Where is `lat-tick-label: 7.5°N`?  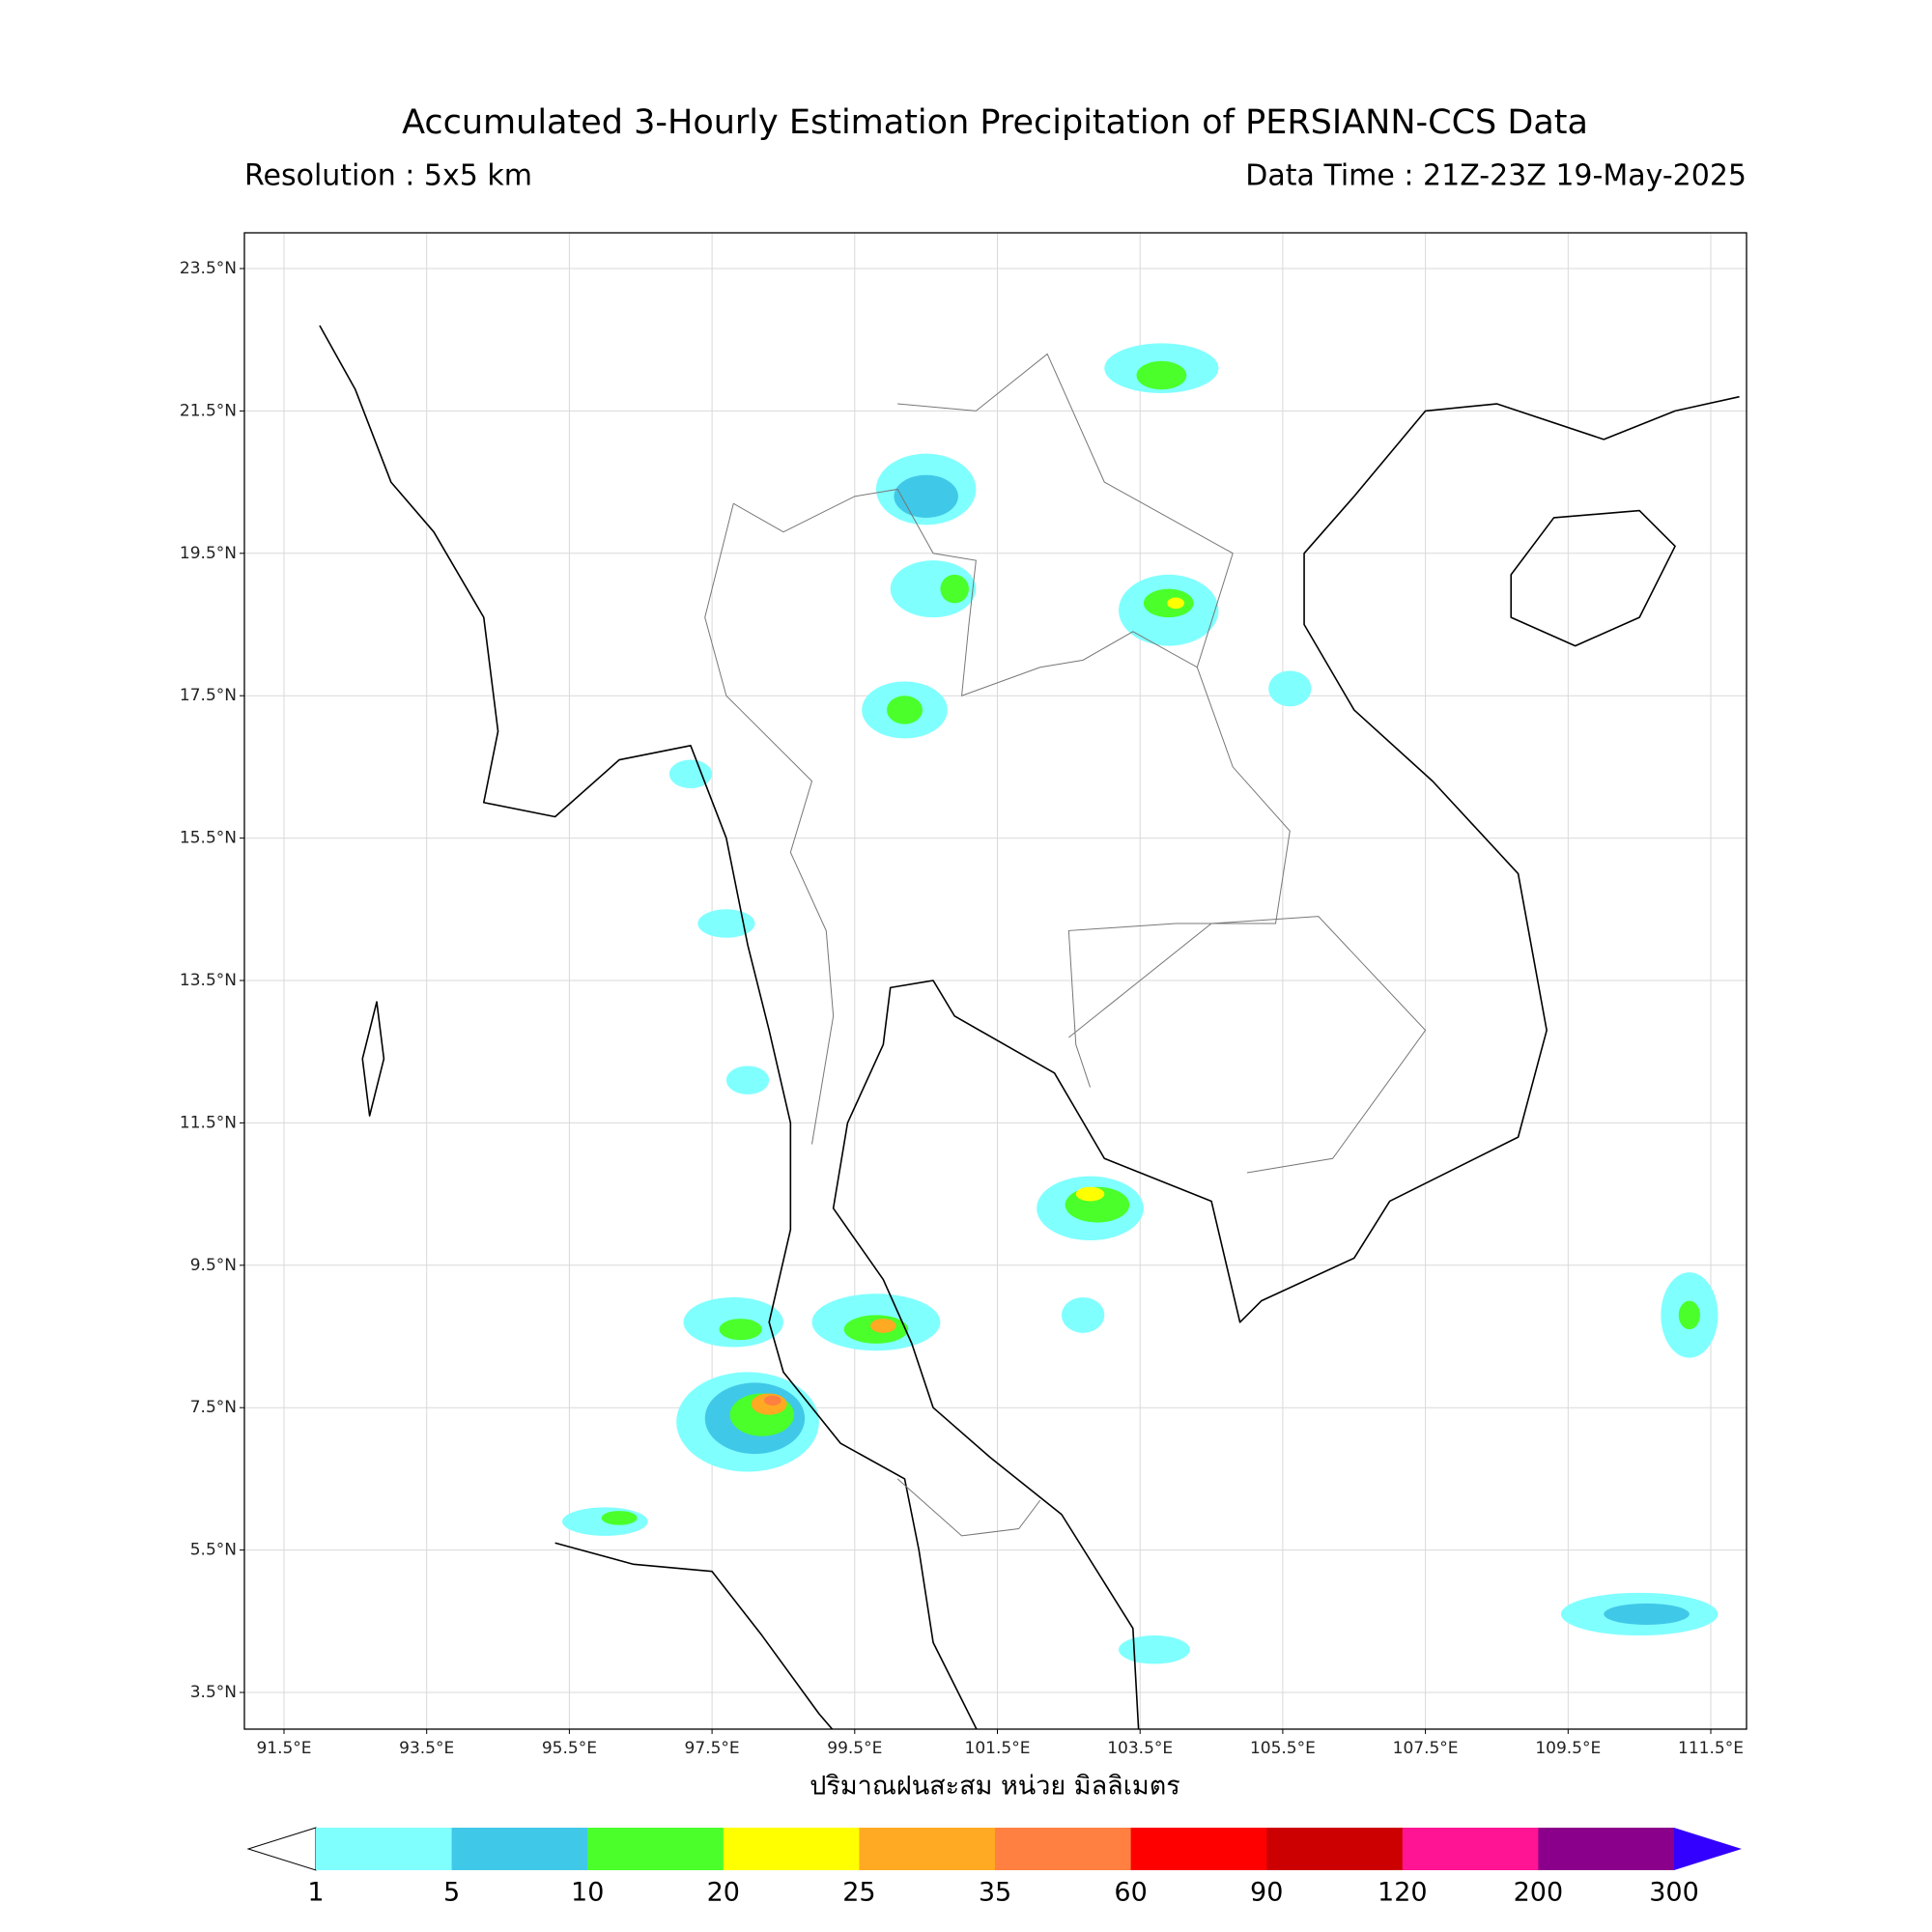 lat-tick-label: 7.5°N is located at coordinates (213, 1407).